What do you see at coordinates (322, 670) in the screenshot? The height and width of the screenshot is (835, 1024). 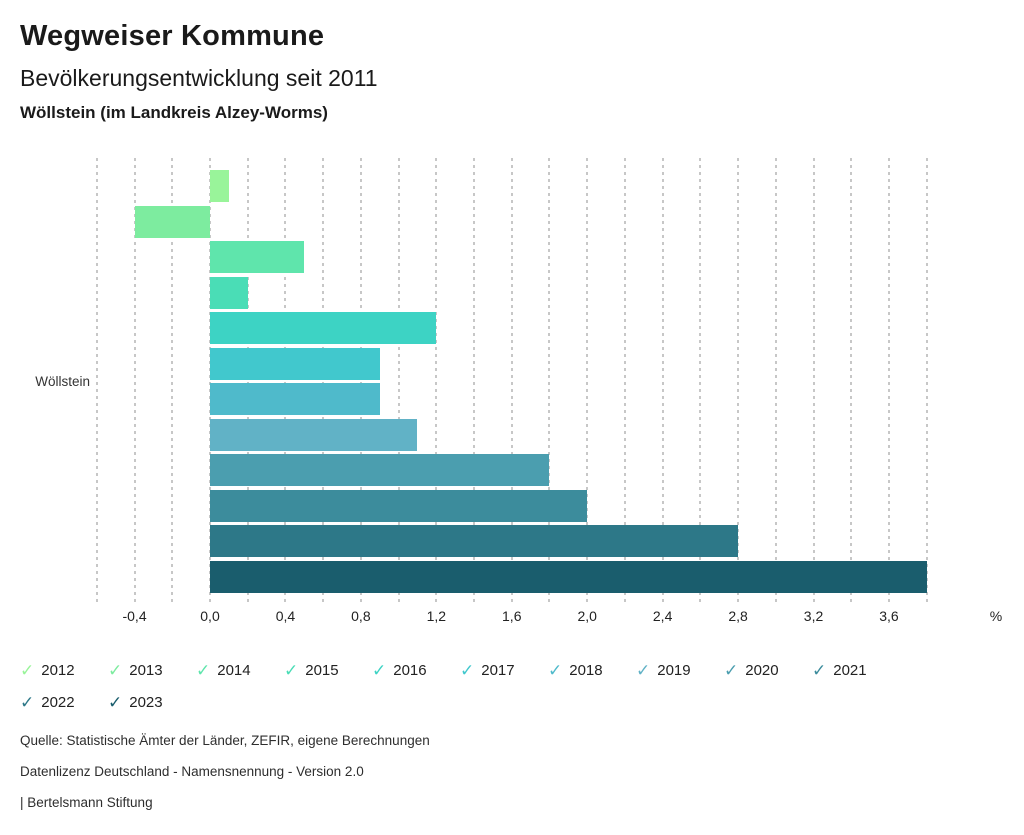 I see `legend-year-label: 2015` at bounding box center [322, 670].